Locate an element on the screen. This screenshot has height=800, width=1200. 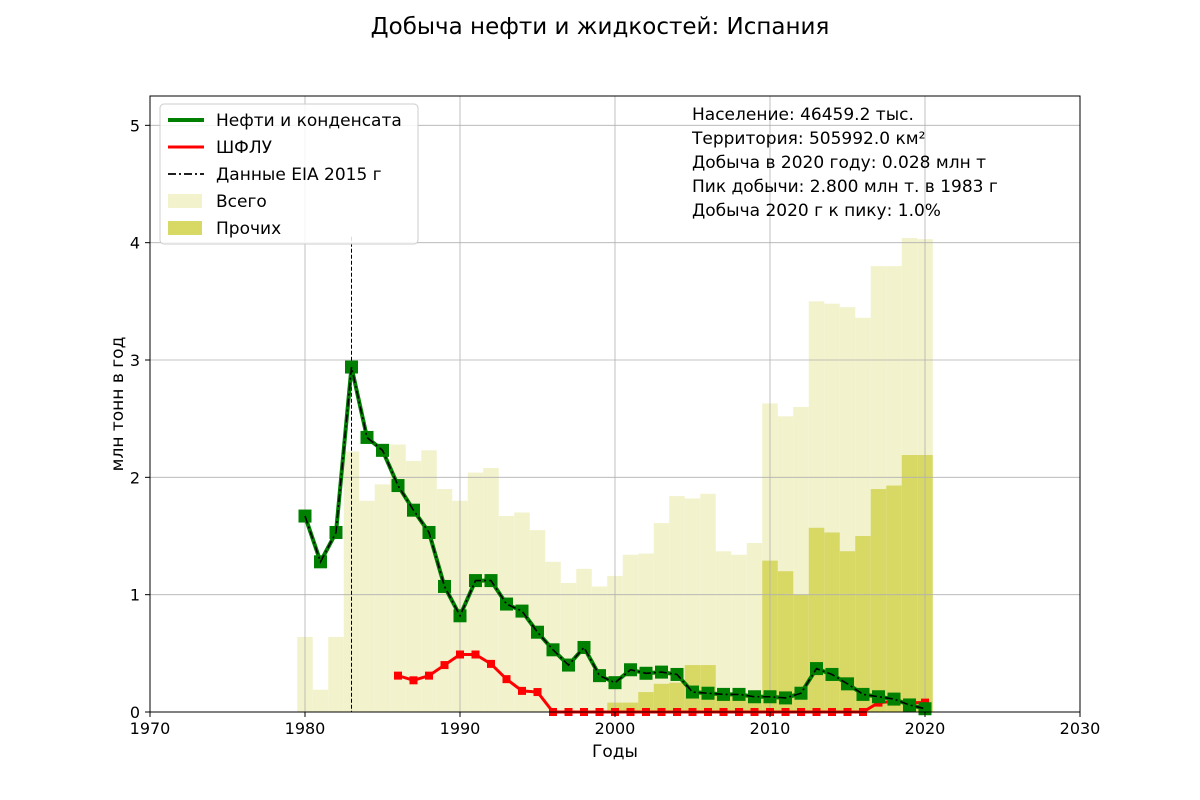
y-tick-label: 2 is located at coordinates (135, 477).